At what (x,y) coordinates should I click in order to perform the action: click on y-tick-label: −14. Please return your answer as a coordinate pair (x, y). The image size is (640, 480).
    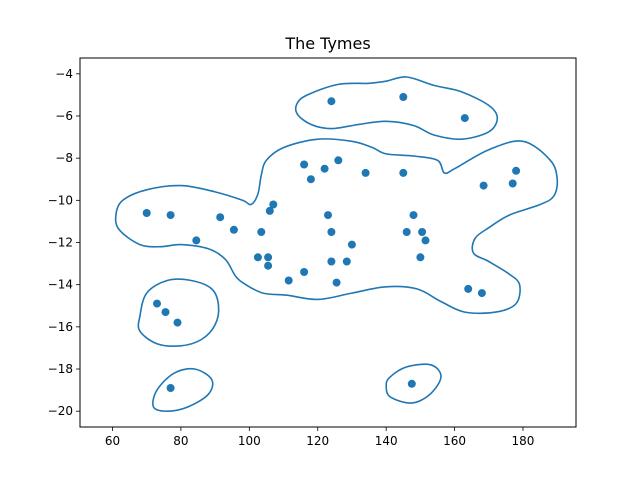
    Looking at the image, I should click on (60, 285).